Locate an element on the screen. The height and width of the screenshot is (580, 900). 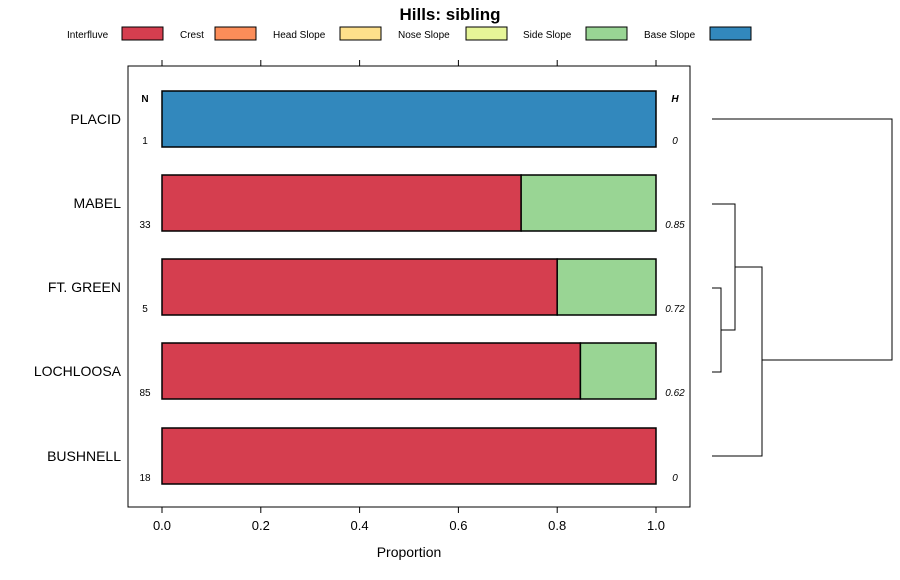
legend-swatch-head-slope is located at coordinates (360, 33).